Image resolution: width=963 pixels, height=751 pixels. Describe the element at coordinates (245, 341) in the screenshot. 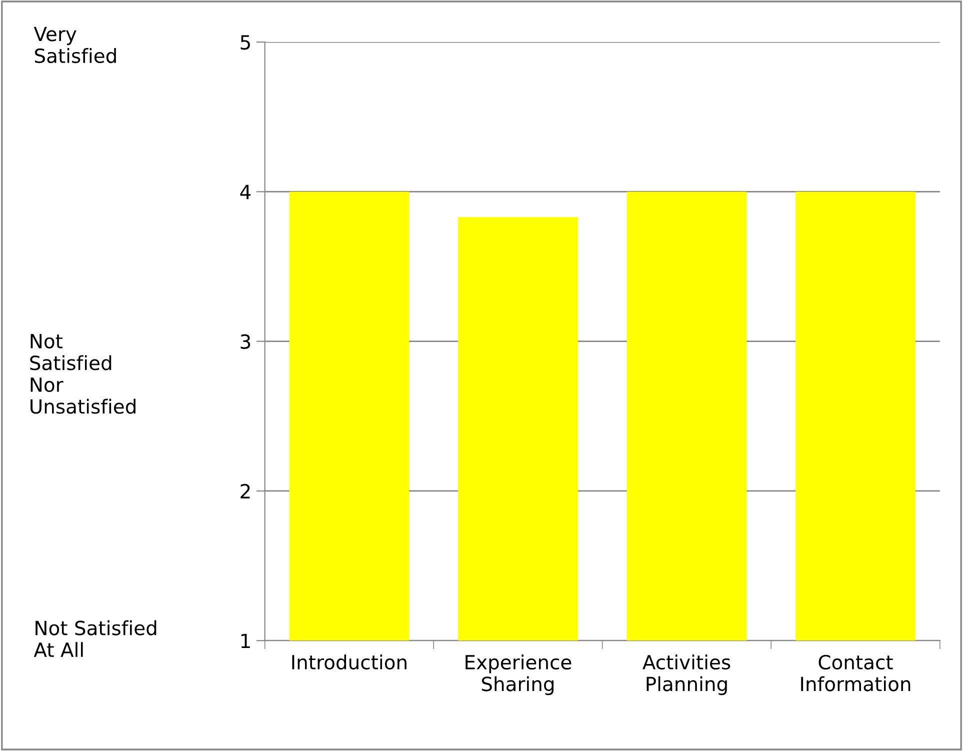

I see `y-tick-label: 3` at that location.